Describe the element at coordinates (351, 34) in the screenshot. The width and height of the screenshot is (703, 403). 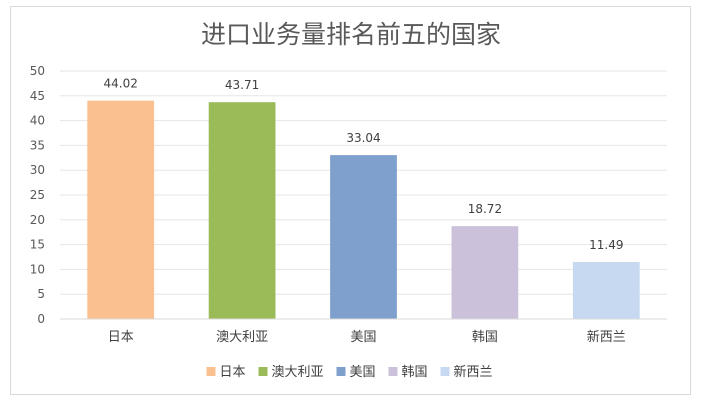
I see `chart-title: 进口业务量排名前五的国家` at that location.